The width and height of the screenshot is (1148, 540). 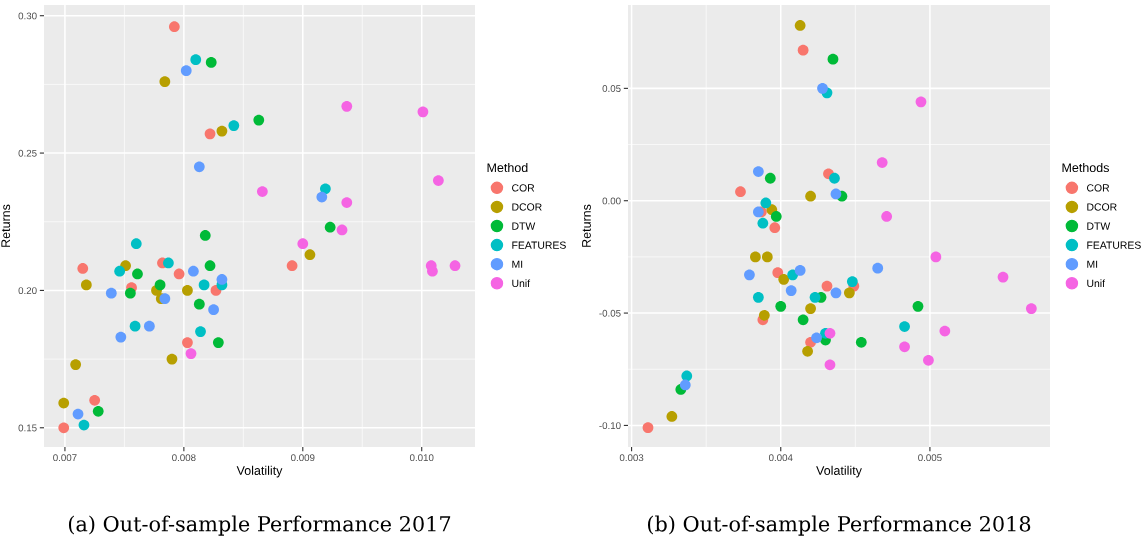 I want to click on y-tick-label: 0.20, so click(x=27, y=291).